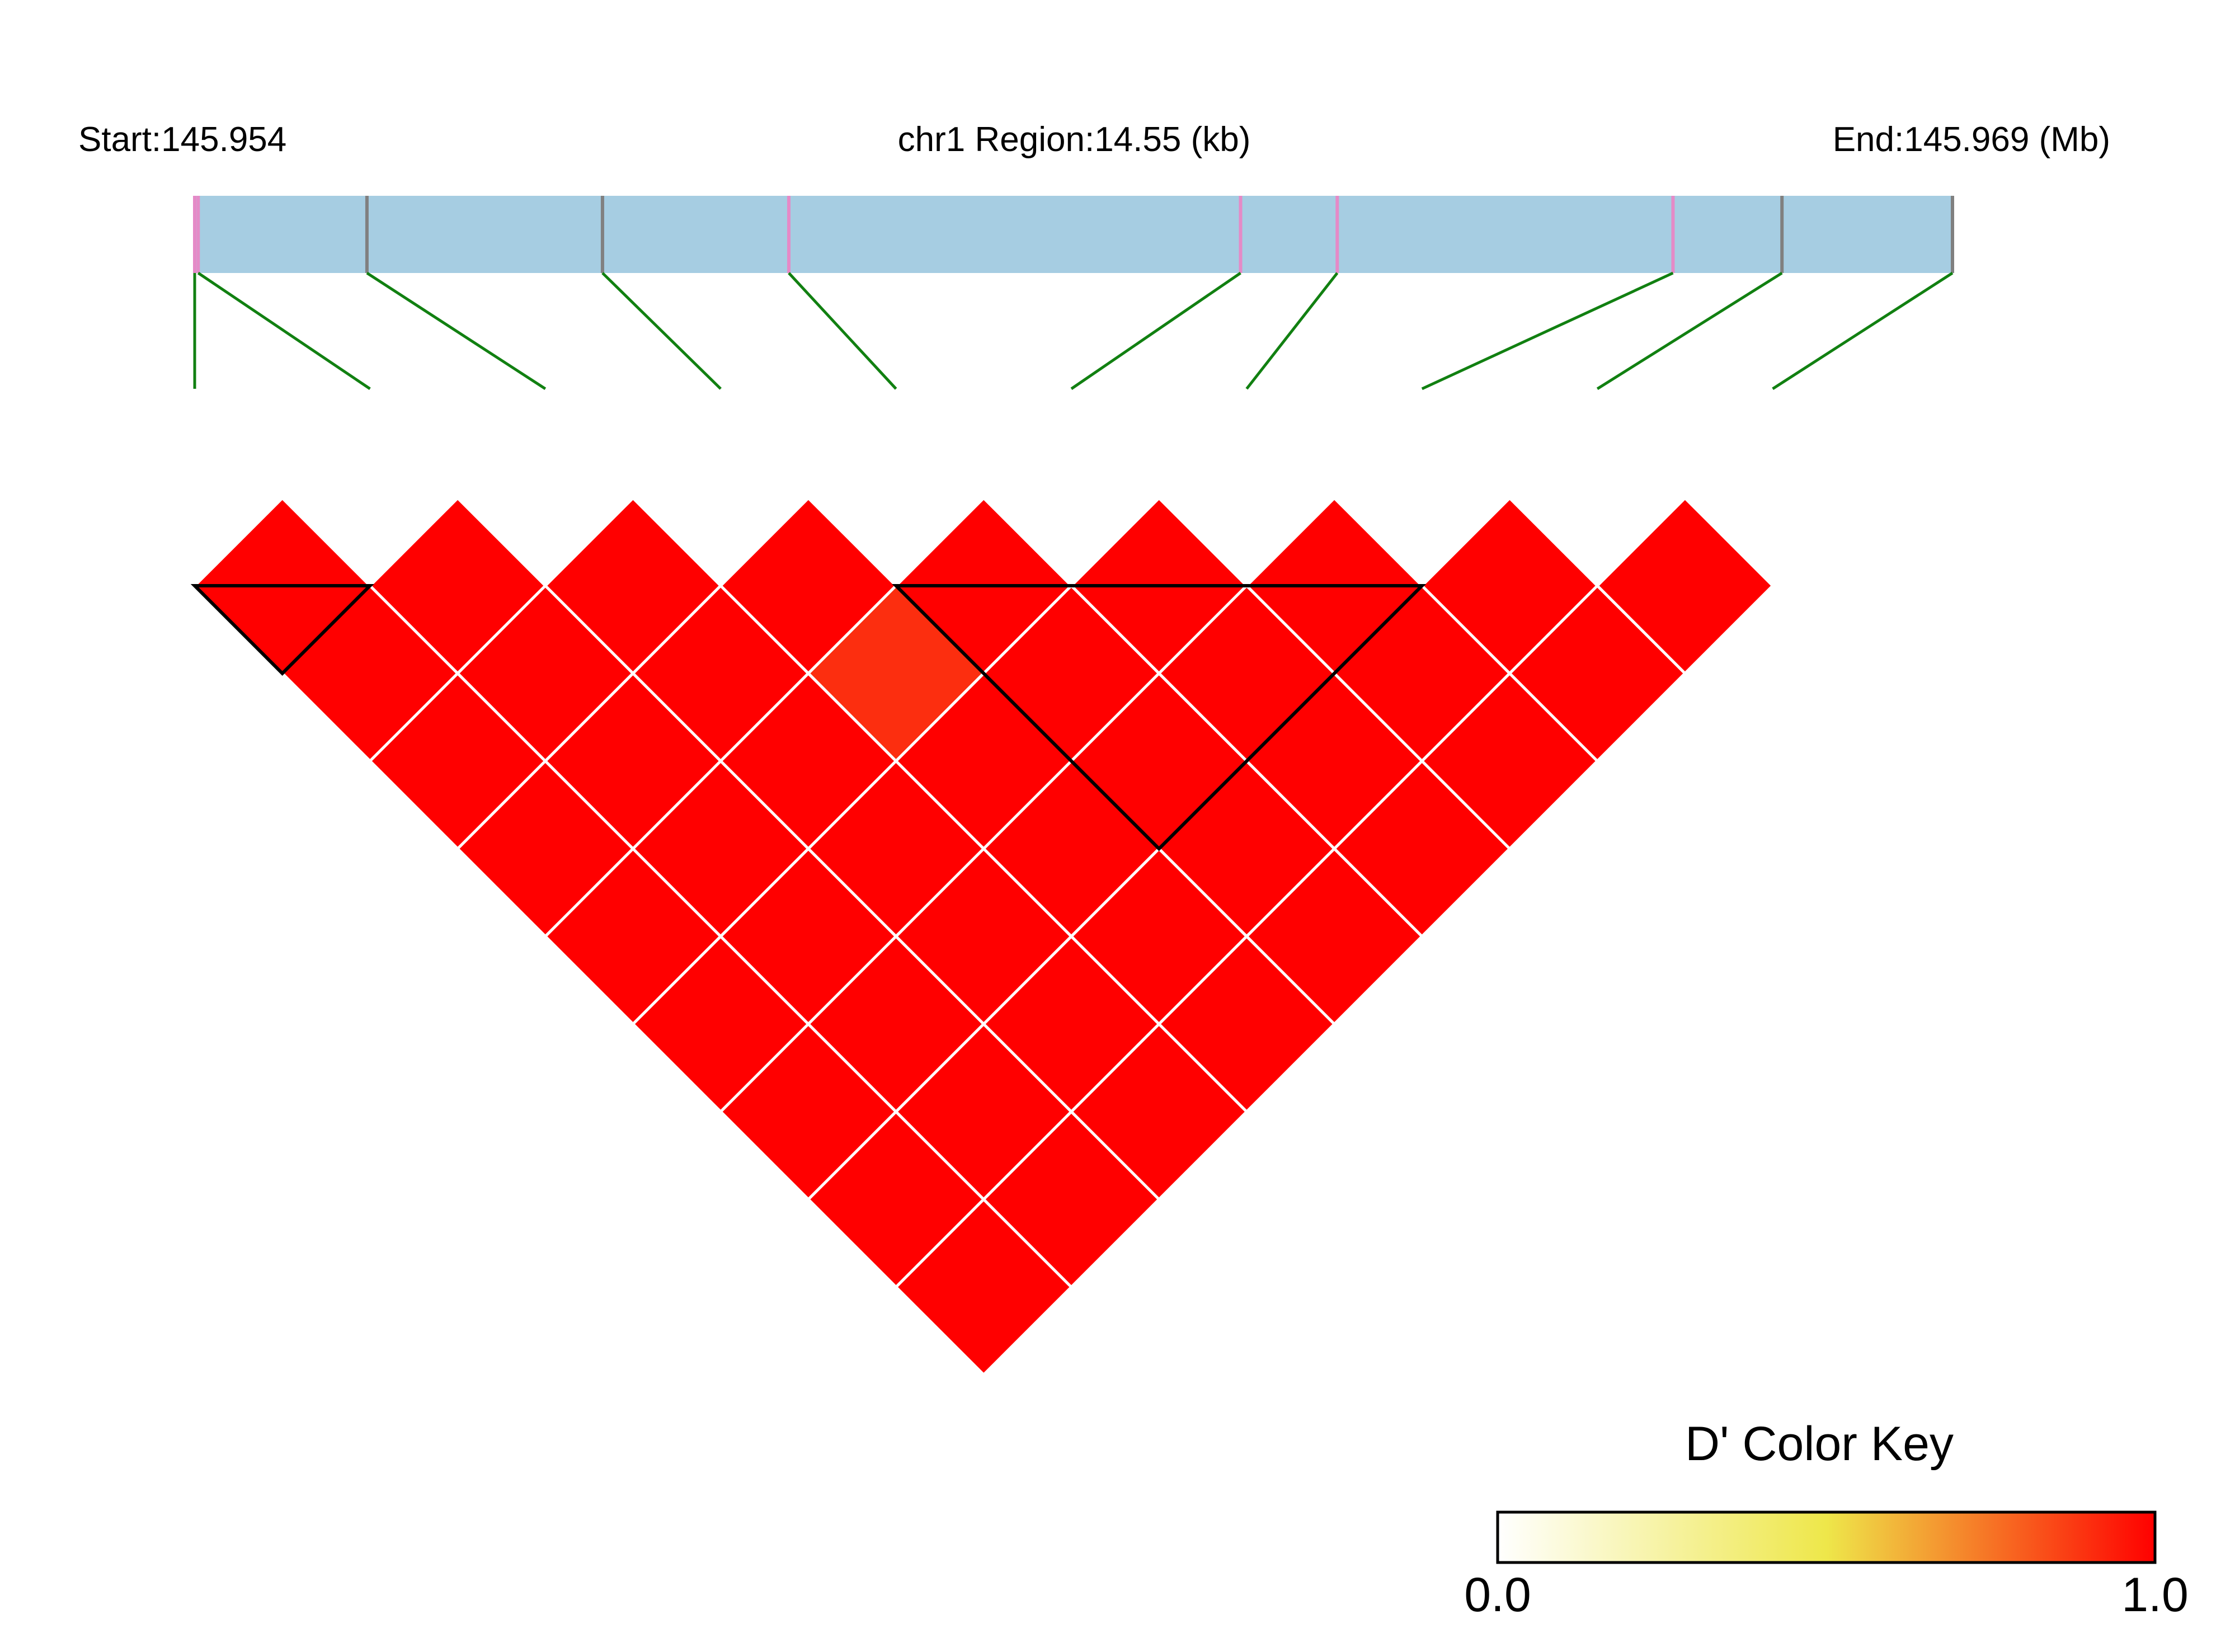 The width and height of the screenshot is (2235, 1652). What do you see at coordinates (2155, 1595) in the screenshot?
I see `color-key-max-label: 1.0` at bounding box center [2155, 1595].